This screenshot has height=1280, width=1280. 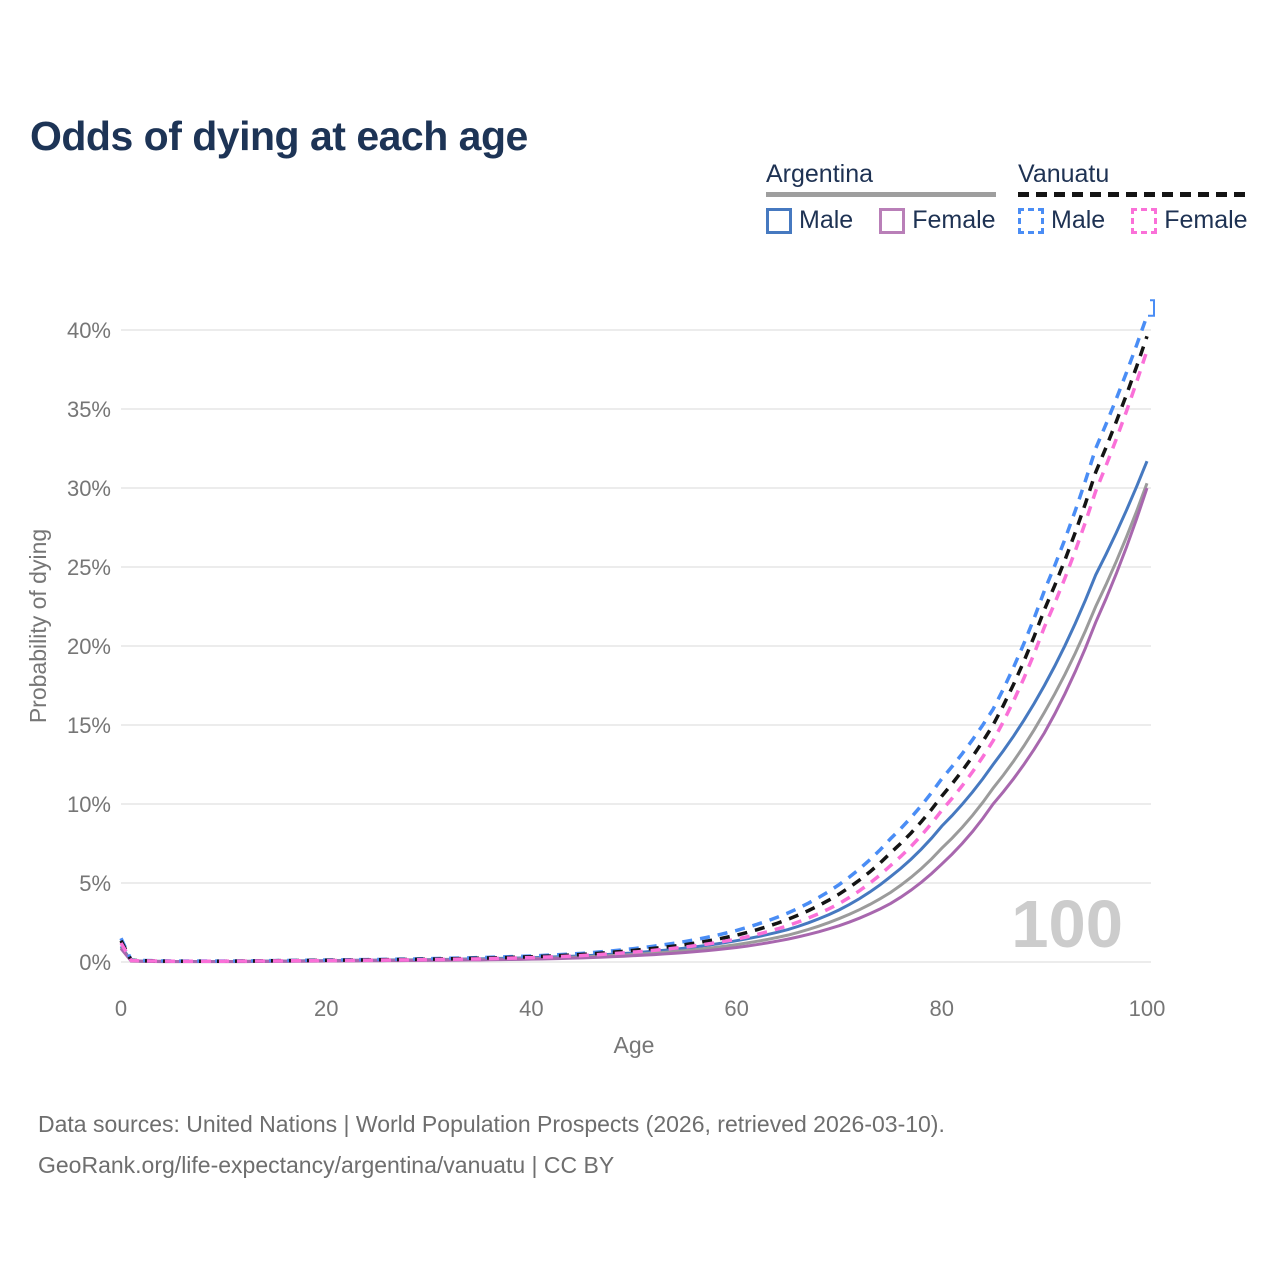 What do you see at coordinates (1064, 174) in the screenshot?
I see `legend-country-vanuatu: Vanuatu` at bounding box center [1064, 174].